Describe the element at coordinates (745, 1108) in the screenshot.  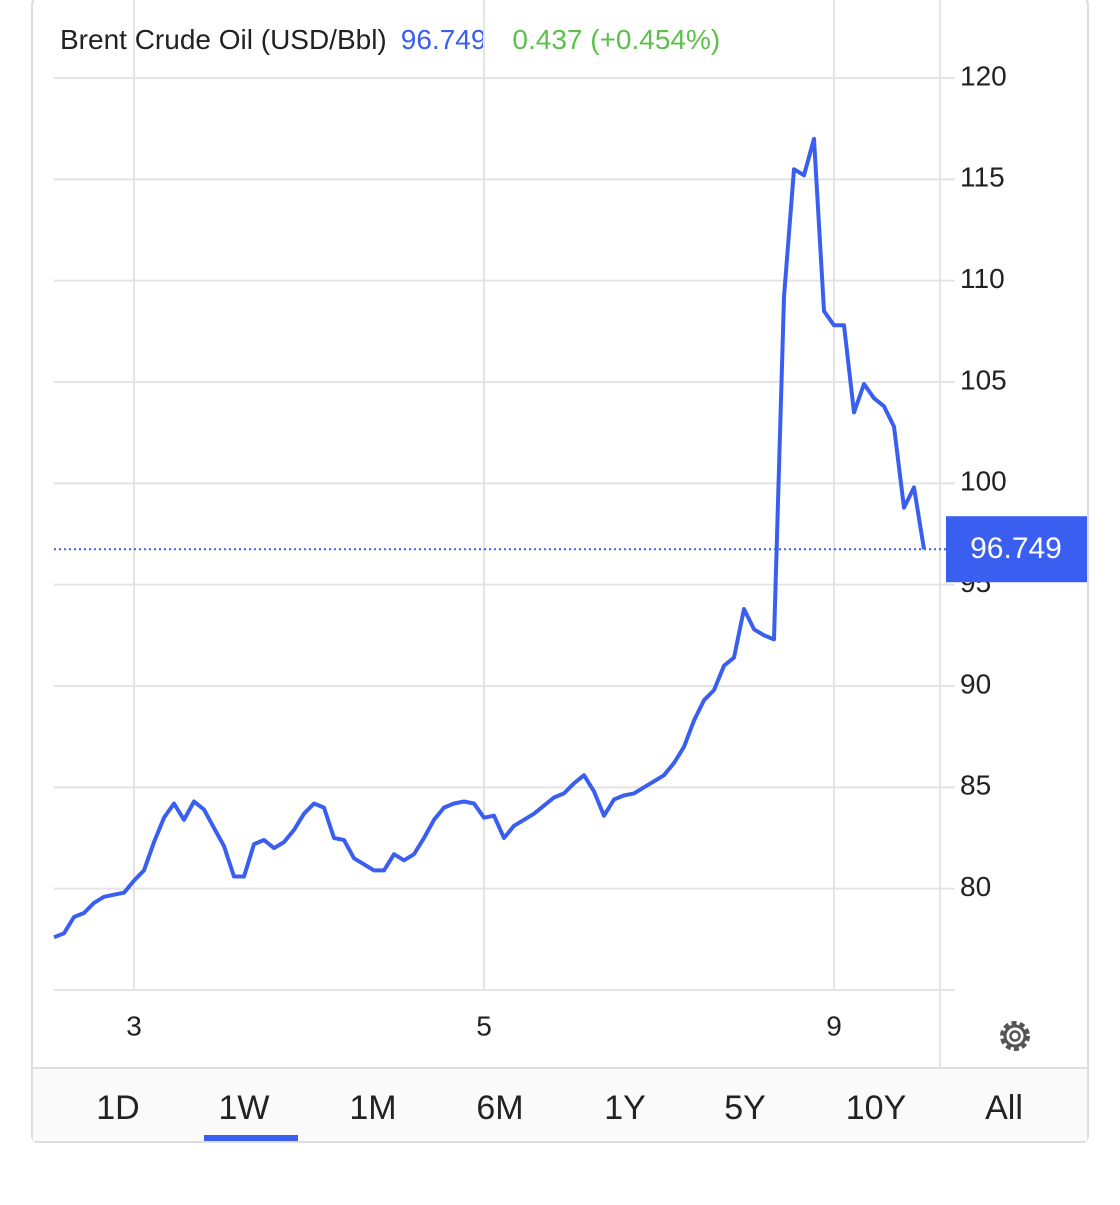
I see `range-tab: 5Y` at that location.